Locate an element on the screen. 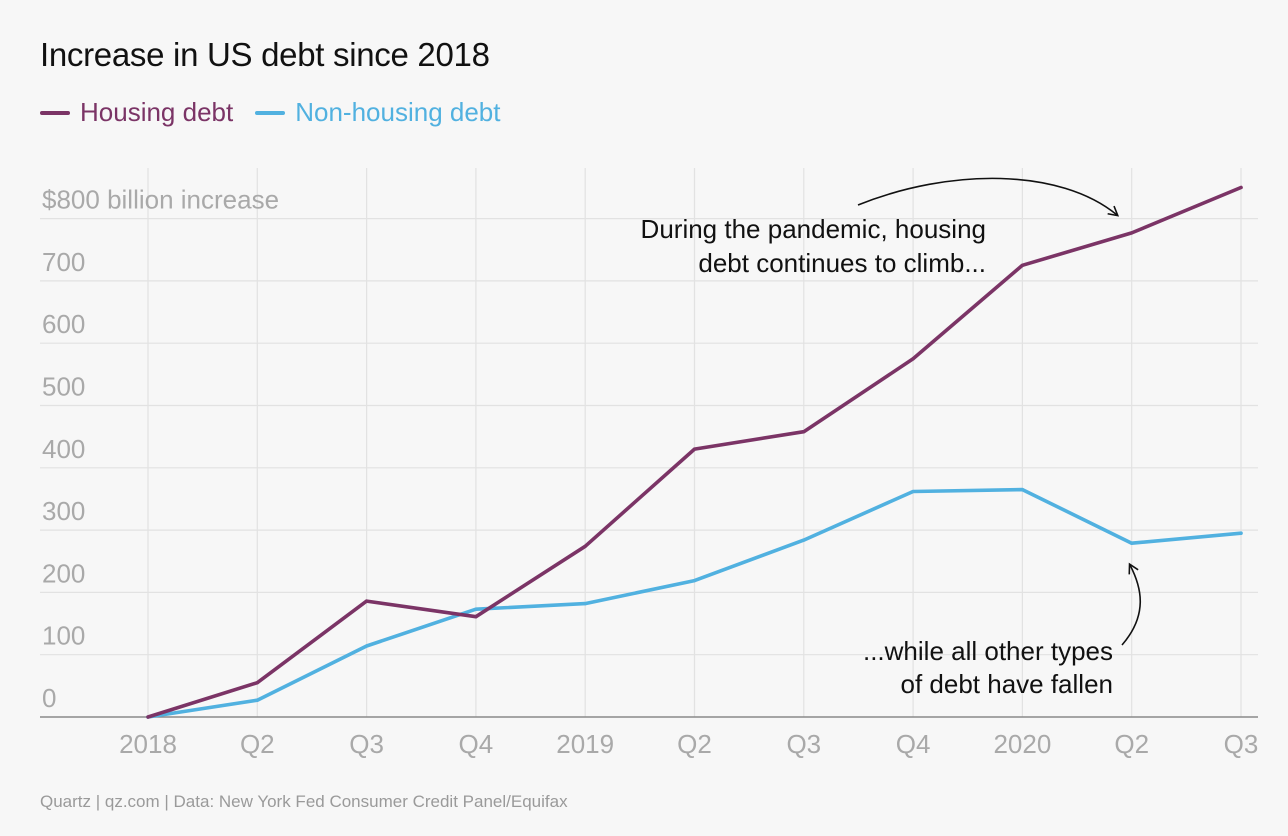  y-tick-label: 100 is located at coordinates (63, 636).